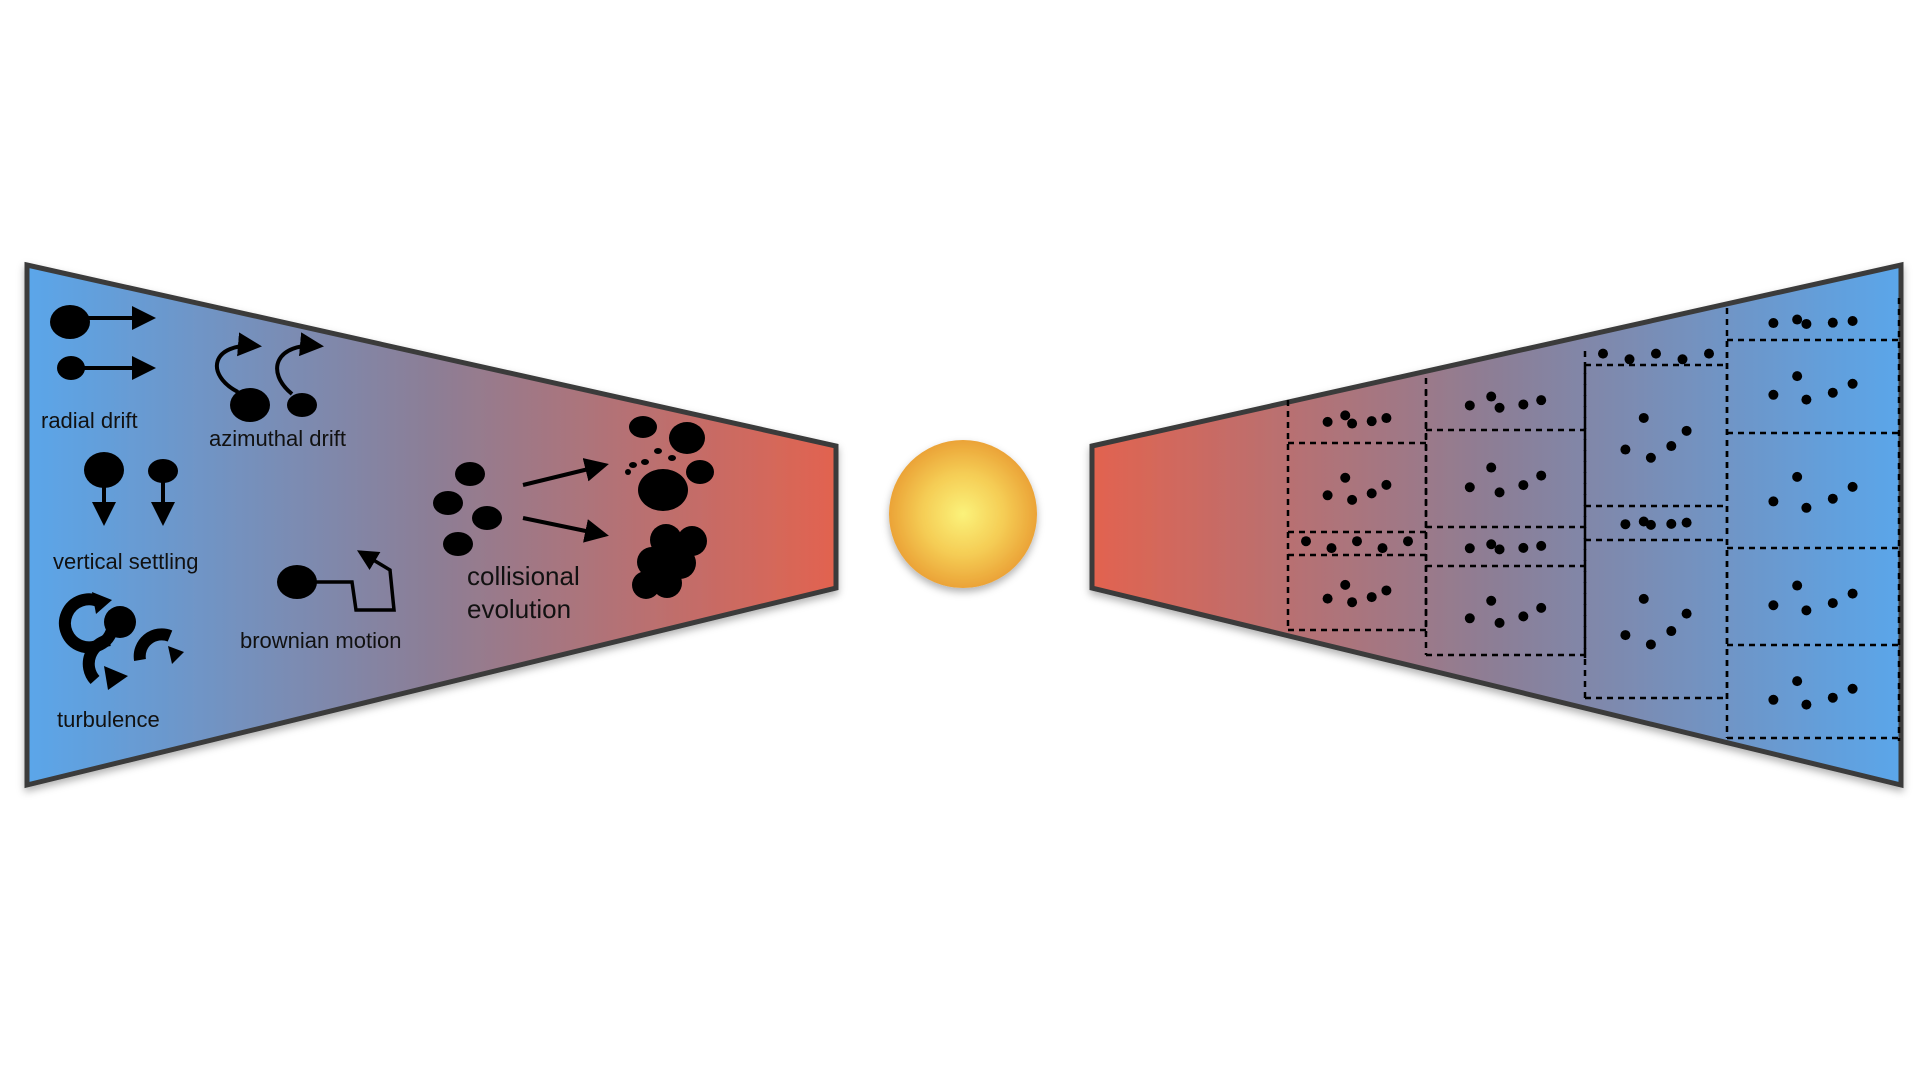 This screenshot has height=1080, width=1920. What do you see at coordinates (121, 641) in the screenshot?
I see `turbulence-illustration` at bounding box center [121, 641].